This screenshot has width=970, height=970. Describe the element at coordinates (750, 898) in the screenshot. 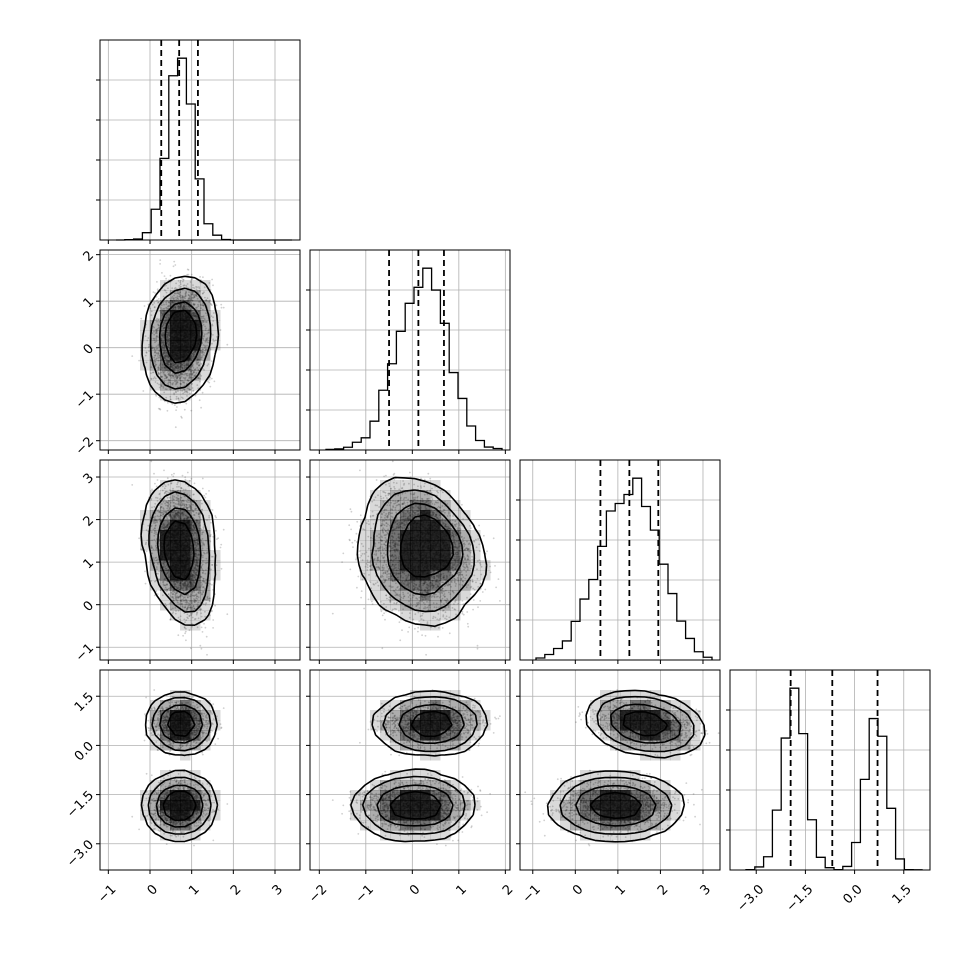

I see `x-tick-label: −3.0` at that location.